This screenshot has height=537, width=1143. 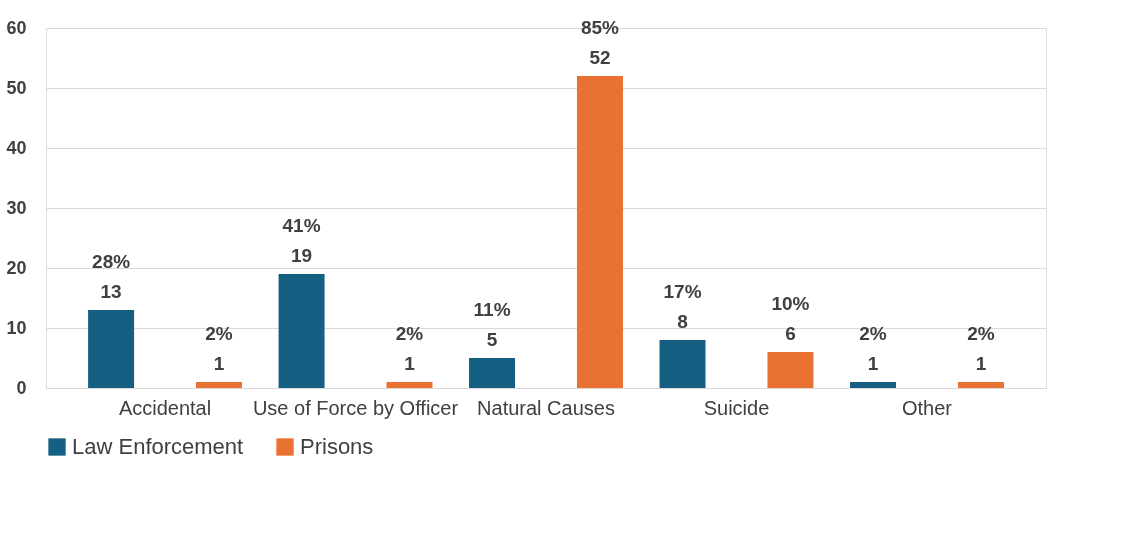 What do you see at coordinates (16, 207) in the screenshot?
I see `y-tick-label: 30` at bounding box center [16, 207].